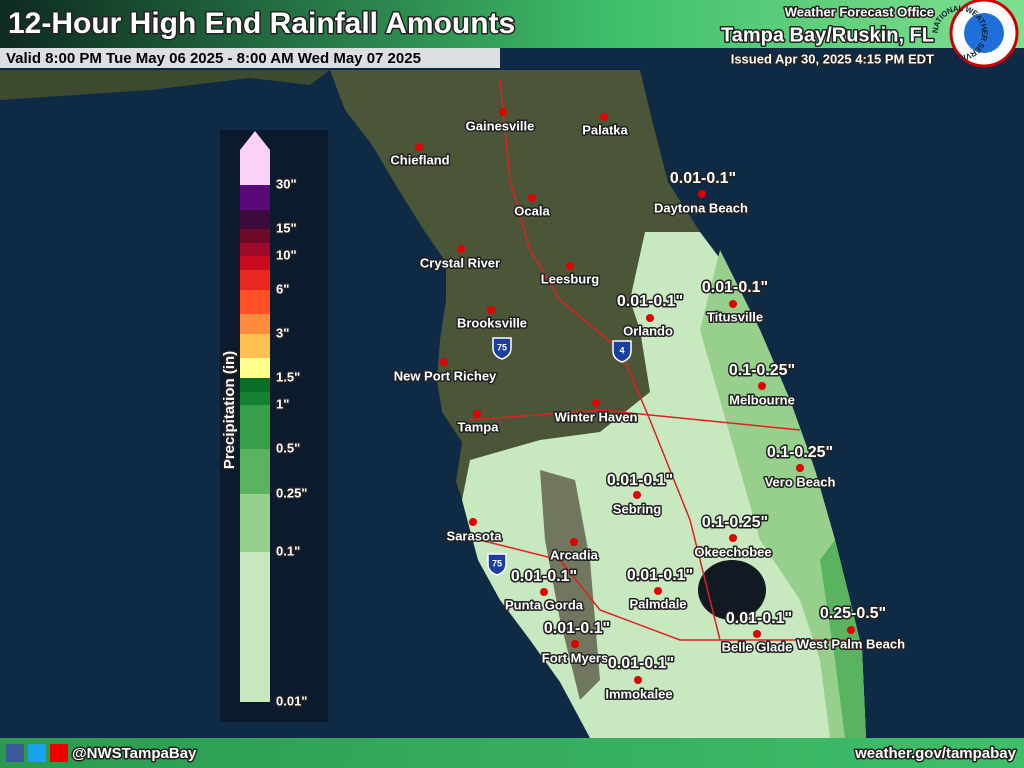  Describe the element at coordinates (475, 535) in the screenshot. I see `city-name: Sarasota` at that location.